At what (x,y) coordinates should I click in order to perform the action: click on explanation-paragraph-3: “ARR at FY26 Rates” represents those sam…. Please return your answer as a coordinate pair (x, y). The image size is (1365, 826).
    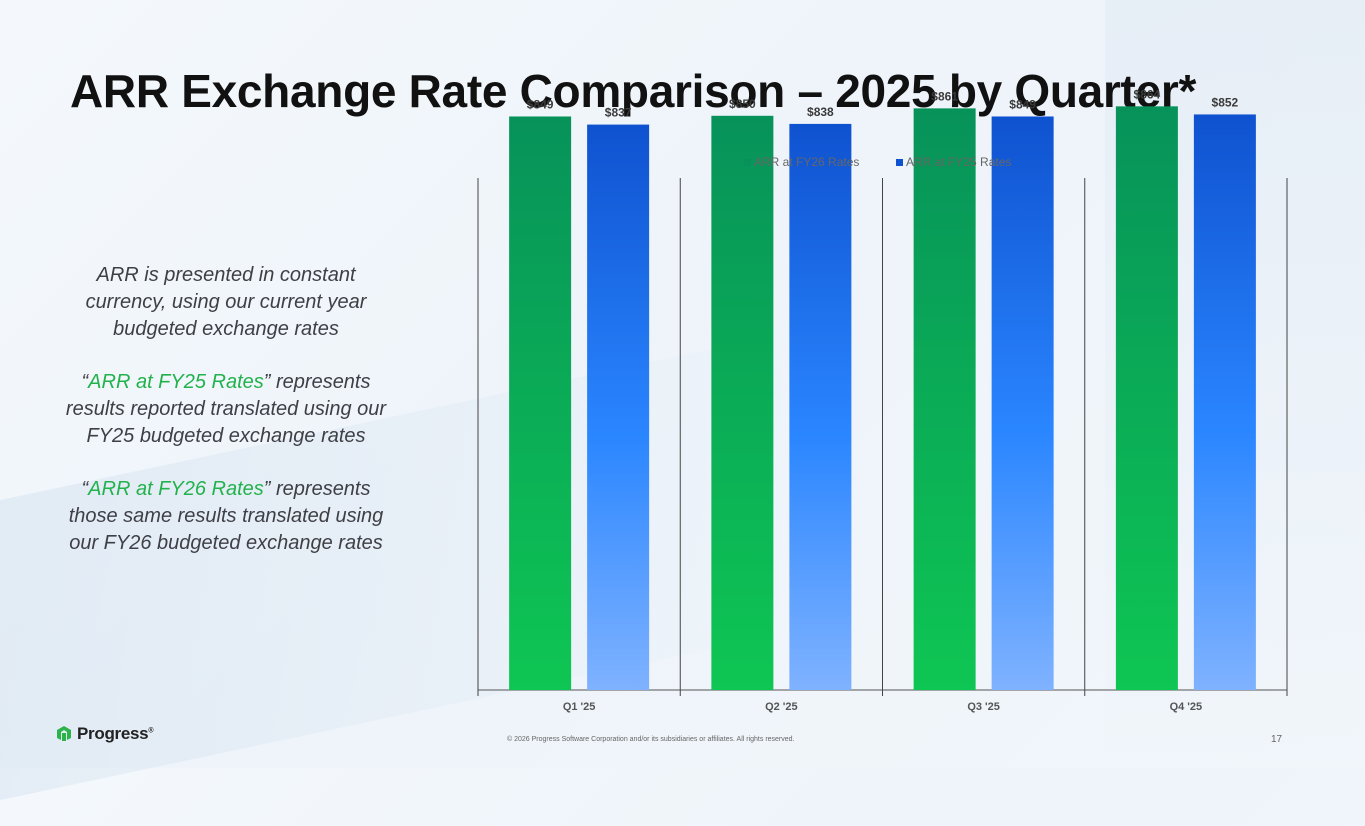
    Looking at the image, I should click on (226, 516).